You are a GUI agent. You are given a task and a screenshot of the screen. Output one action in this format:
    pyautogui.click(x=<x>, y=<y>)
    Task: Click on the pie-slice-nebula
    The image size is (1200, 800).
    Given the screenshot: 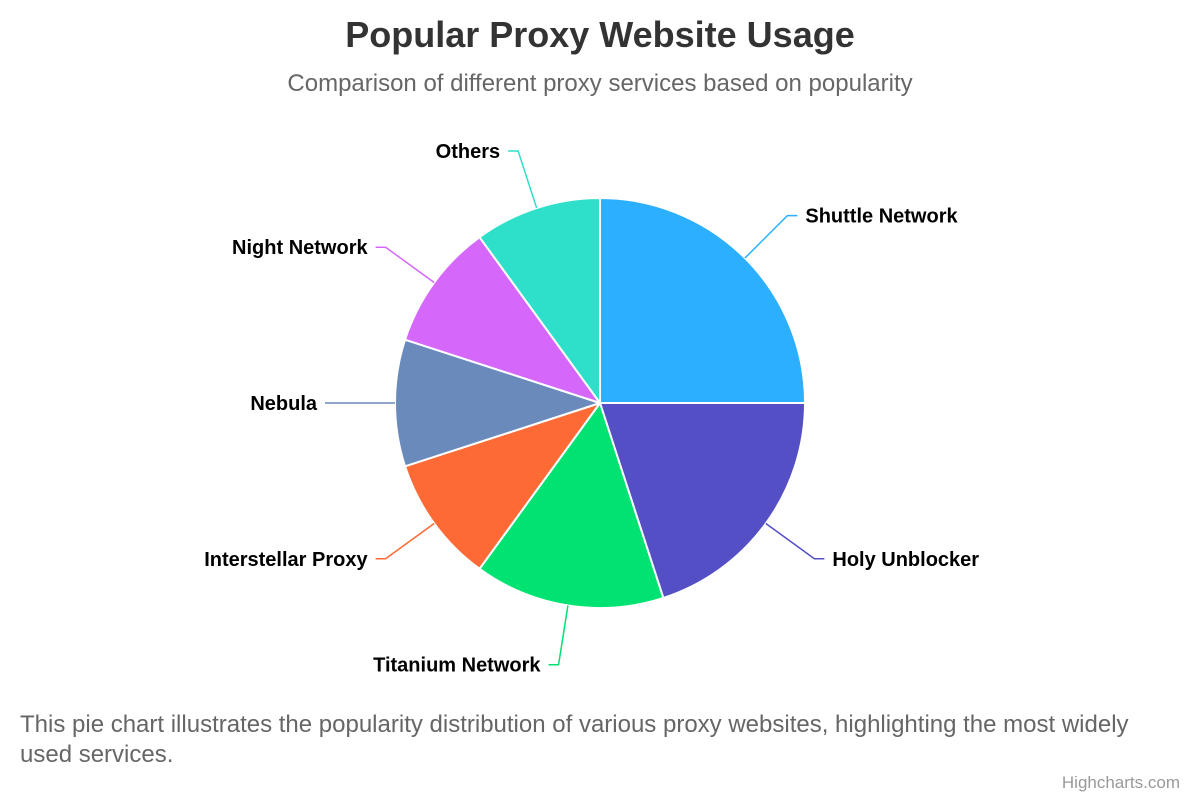 What is the action you would take?
    pyautogui.click(x=497, y=403)
    